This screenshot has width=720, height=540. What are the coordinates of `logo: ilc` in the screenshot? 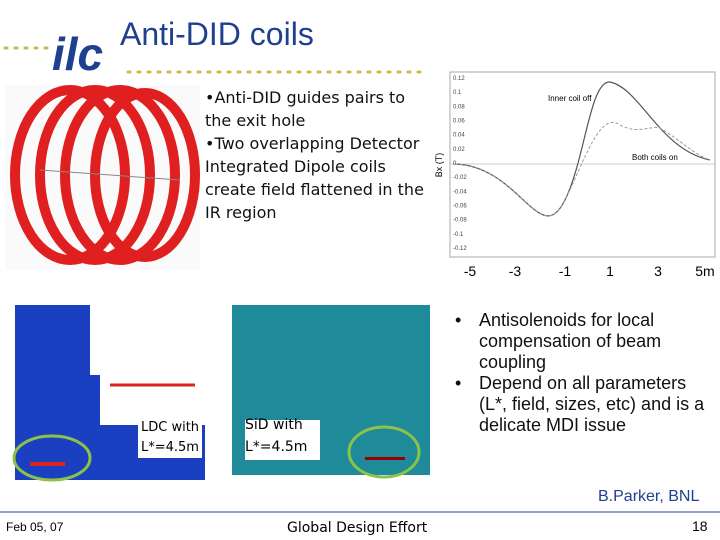 It's located at (77, 54).